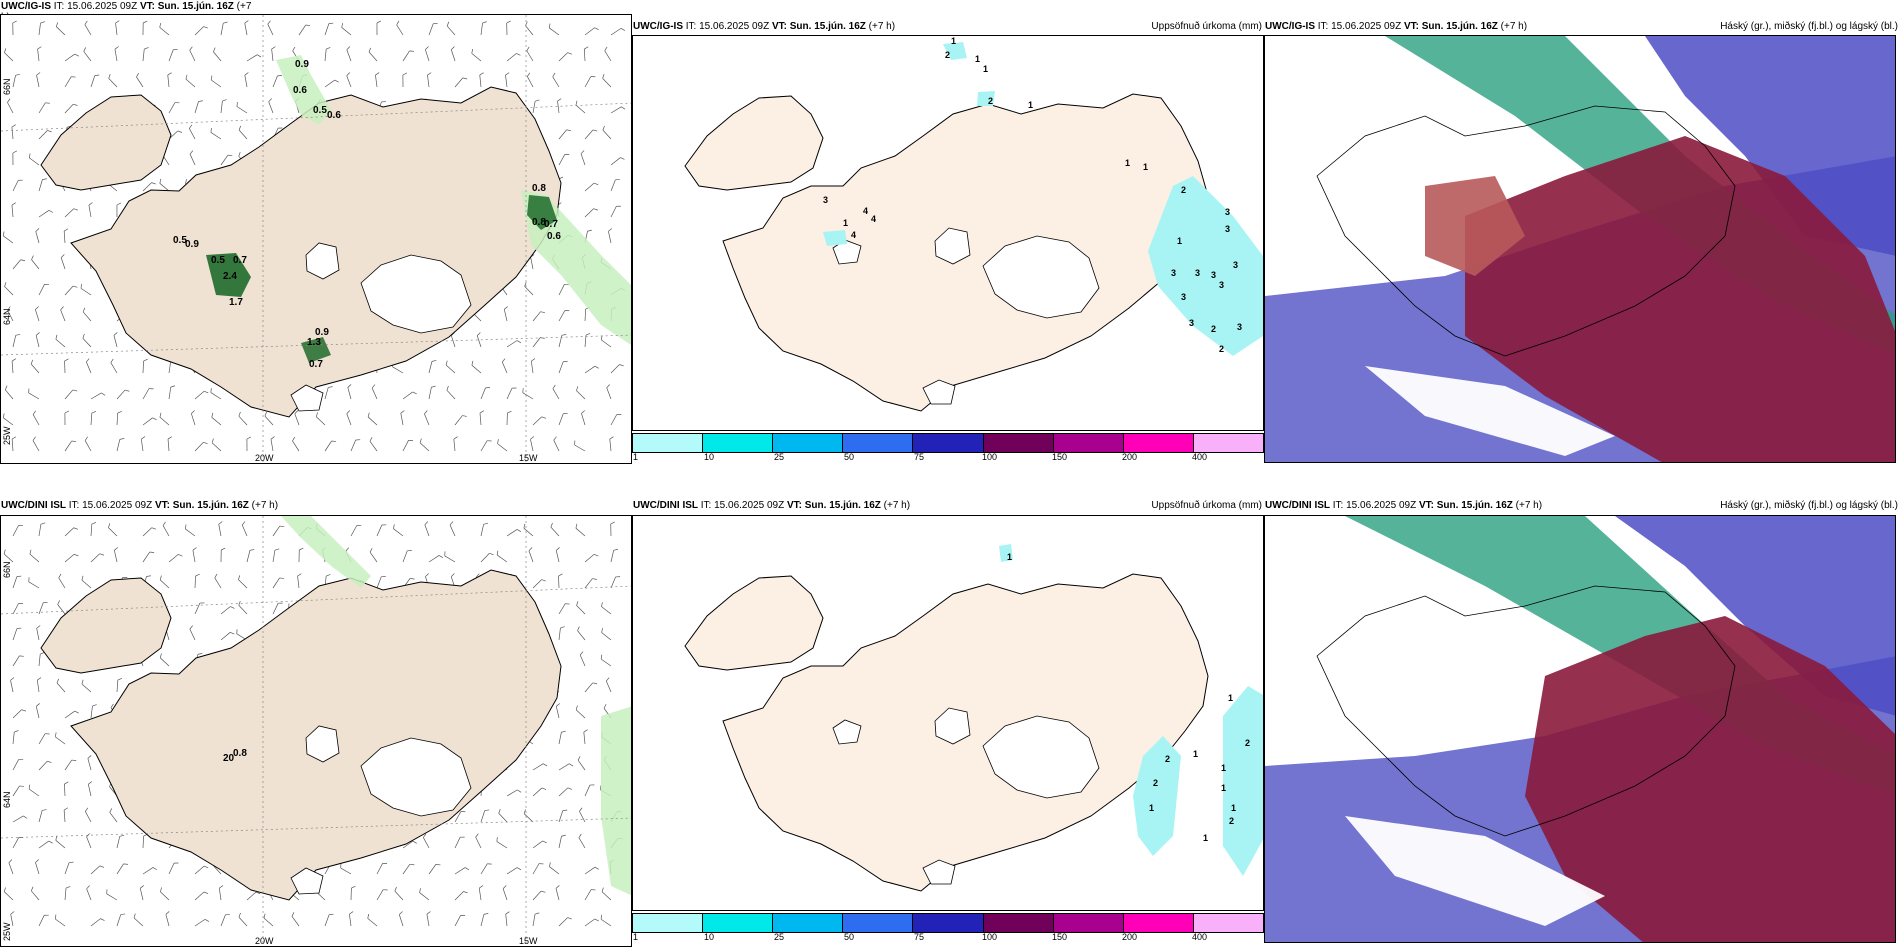  What do you see at coordinates (264, 941) in the screenshot?
I see `lon-label-20w: 20W` at bounding box center [264, 941].